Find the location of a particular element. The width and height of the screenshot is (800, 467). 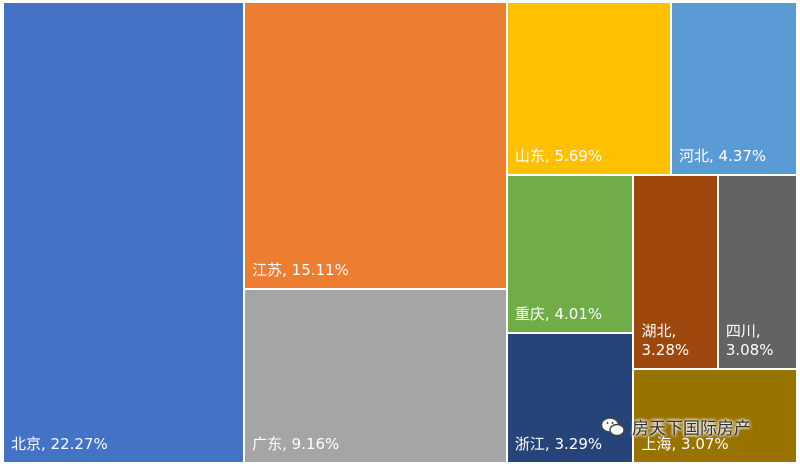

treemap-cell: 重庆, 4.01% is located at coordinates (570, 254).